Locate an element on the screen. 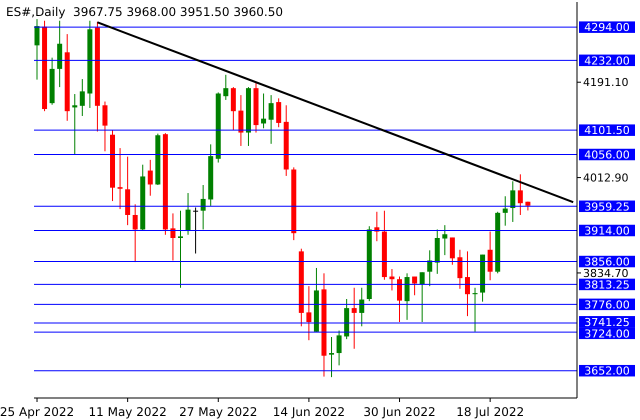  y-tick-label: 4191.10 is located at coordinates (605, 83).